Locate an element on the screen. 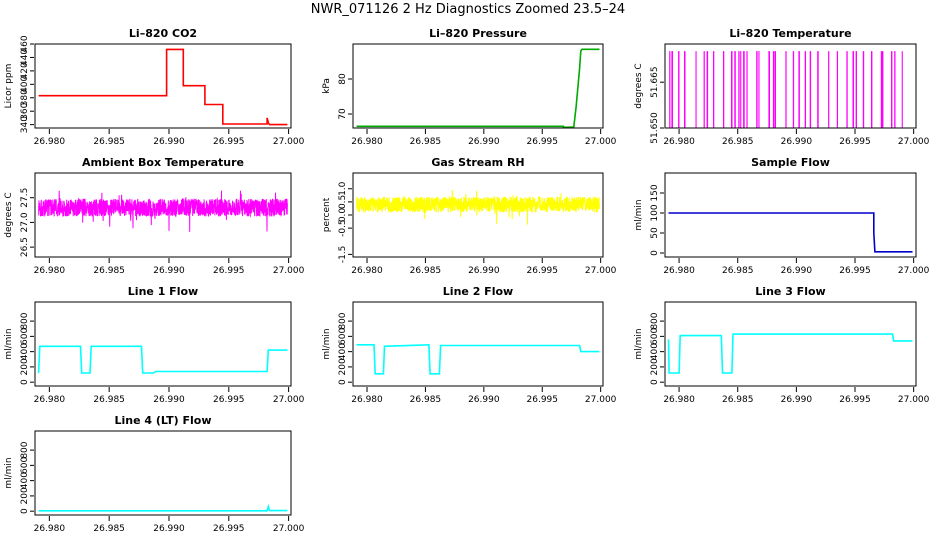  panel-9-y-tick-label: 800 is located at coordinates (655, 320).